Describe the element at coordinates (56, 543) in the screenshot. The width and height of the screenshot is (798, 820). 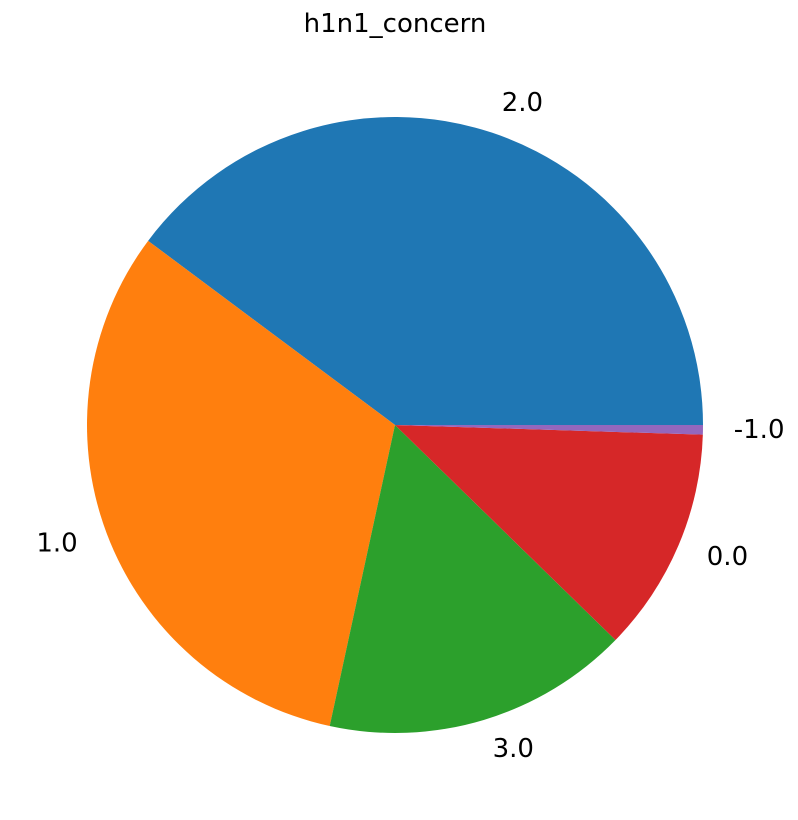
I see `pie-label-1-0: 1.0` at that location.